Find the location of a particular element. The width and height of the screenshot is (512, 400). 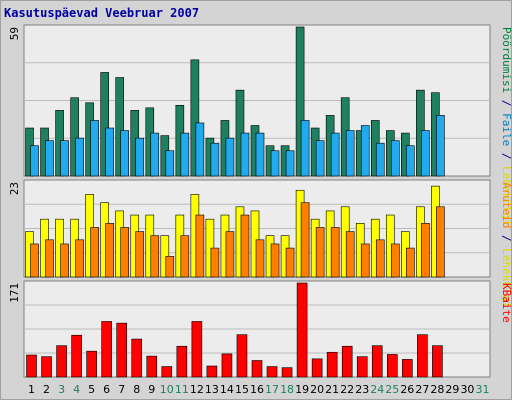

x-tick-label: 18 is located at coordinates (287, 389).